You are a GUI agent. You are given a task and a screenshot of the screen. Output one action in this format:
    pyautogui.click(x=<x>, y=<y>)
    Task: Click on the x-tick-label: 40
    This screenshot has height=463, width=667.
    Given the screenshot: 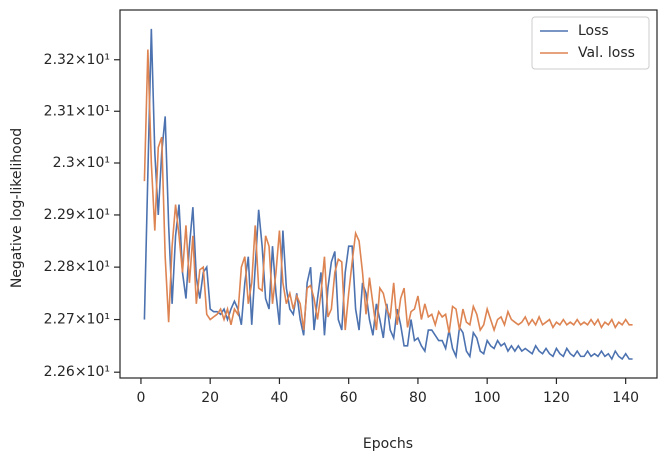 What is the action you would take?
    pyautogui.click(x=280, y=398)
    